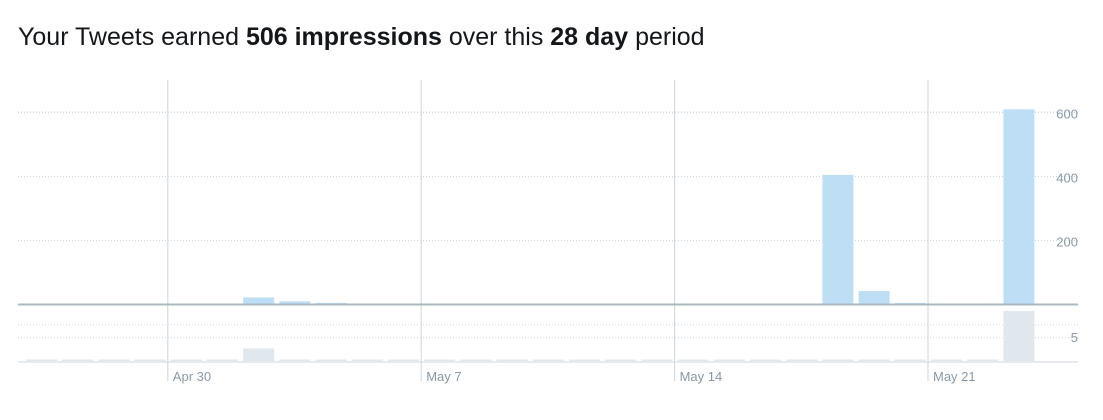 The height and width of the screenshot is (420, 1103). What do you see at coordinates (1067, 114) in the screenshot?
I see `y-tick-label: 600` at bounding box center [1067, 114].